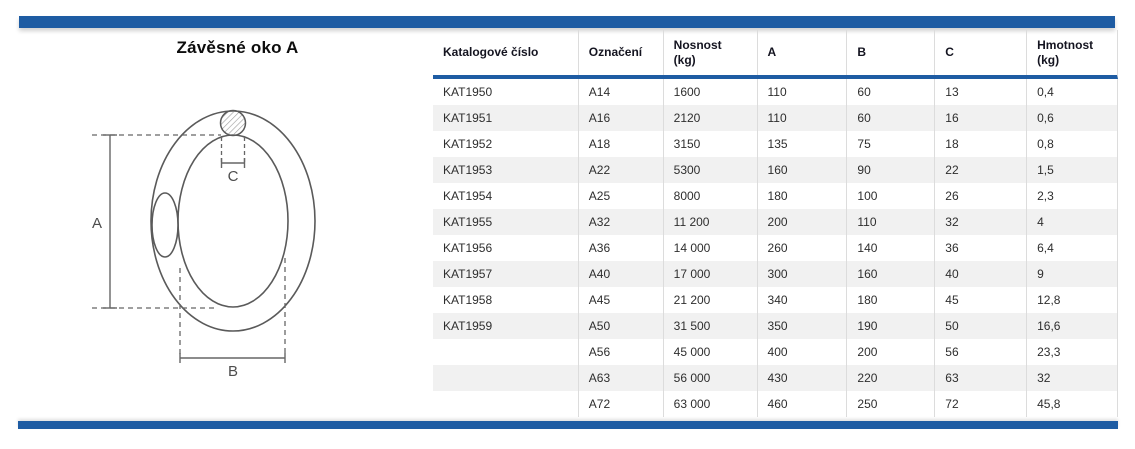  I want to click on table-cell: 5300, so click(709, 170).